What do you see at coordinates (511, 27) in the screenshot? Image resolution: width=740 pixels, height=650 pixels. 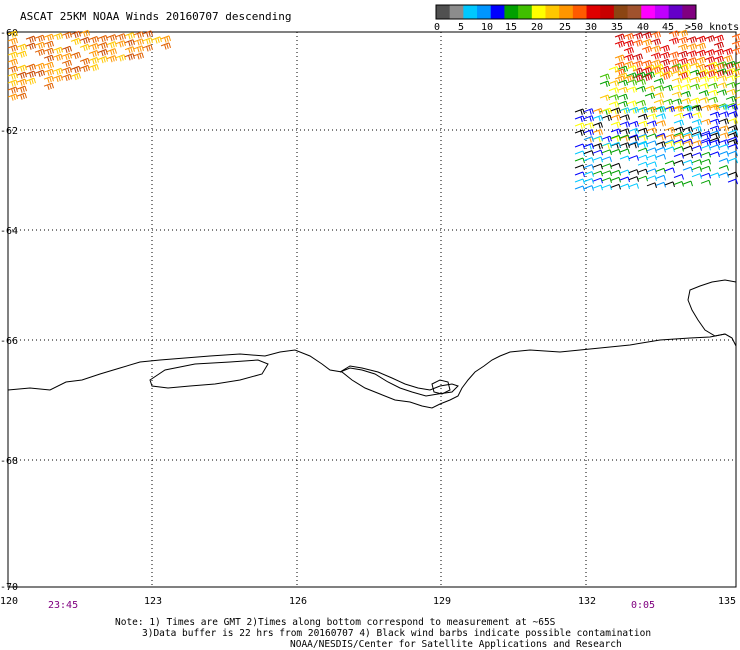 I see `legend-label-15: 15` at bounding box center [511, 27].